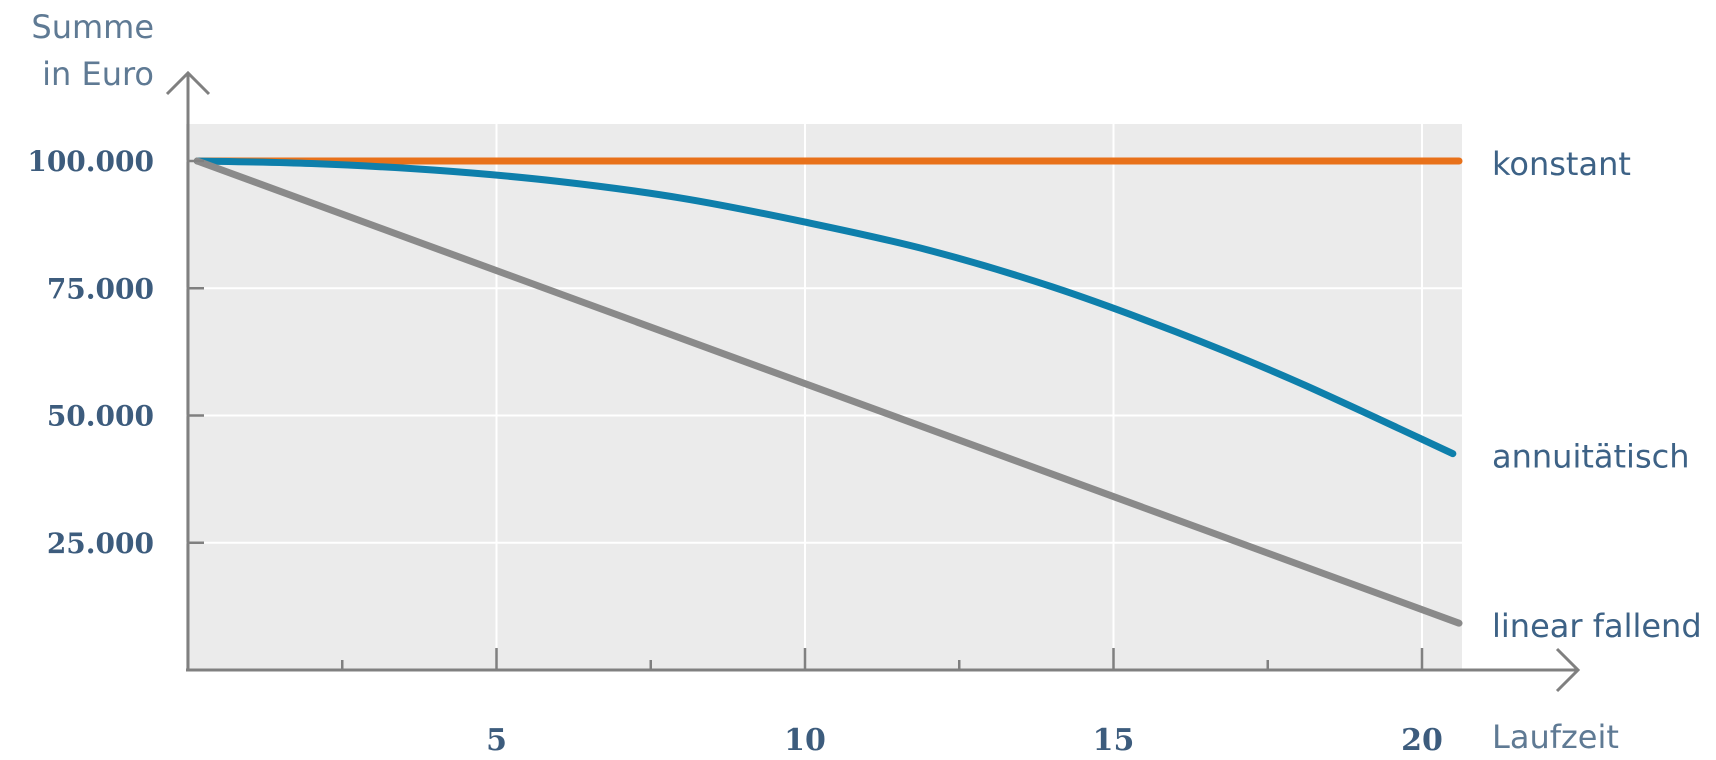 This screenshot has width=1716, height=760. I want to click on series-label-konstant: konstant, so click(1561, 164).